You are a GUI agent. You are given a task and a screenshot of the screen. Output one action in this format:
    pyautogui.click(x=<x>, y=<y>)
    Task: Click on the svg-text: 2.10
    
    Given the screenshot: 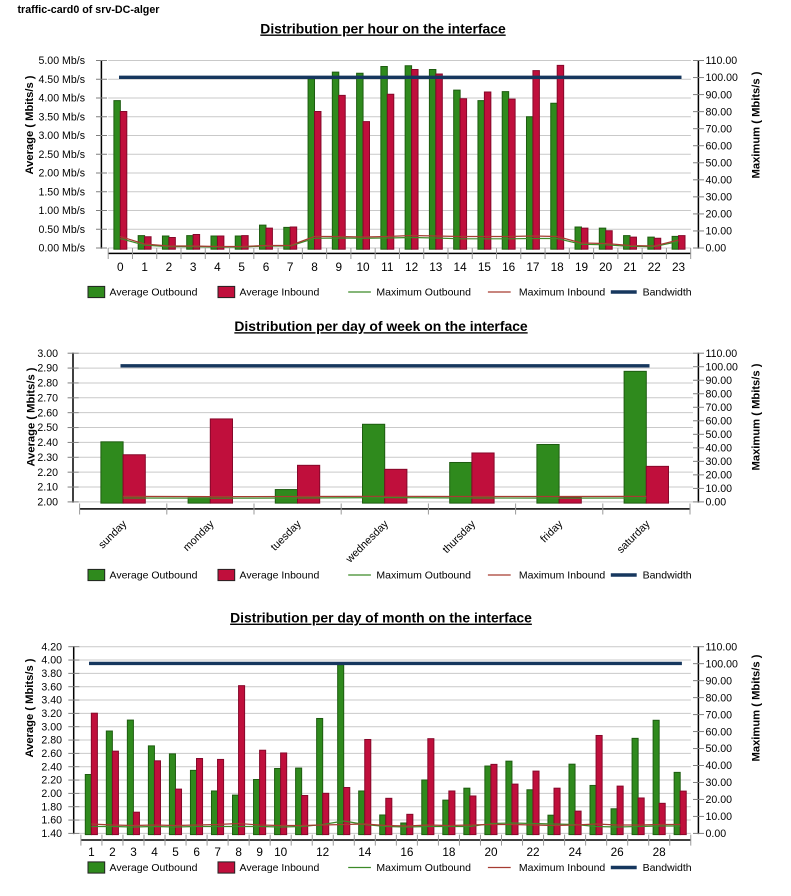 What is the action you would take?
    pyautogui.click(x=47, y=488)
    